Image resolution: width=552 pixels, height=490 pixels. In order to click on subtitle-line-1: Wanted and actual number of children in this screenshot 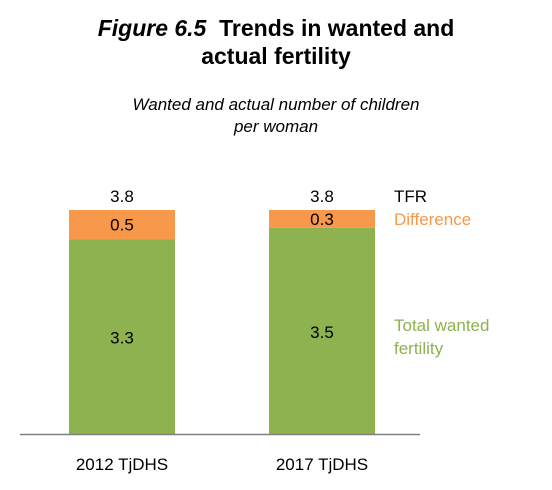, I will do `click(276, 104)`.